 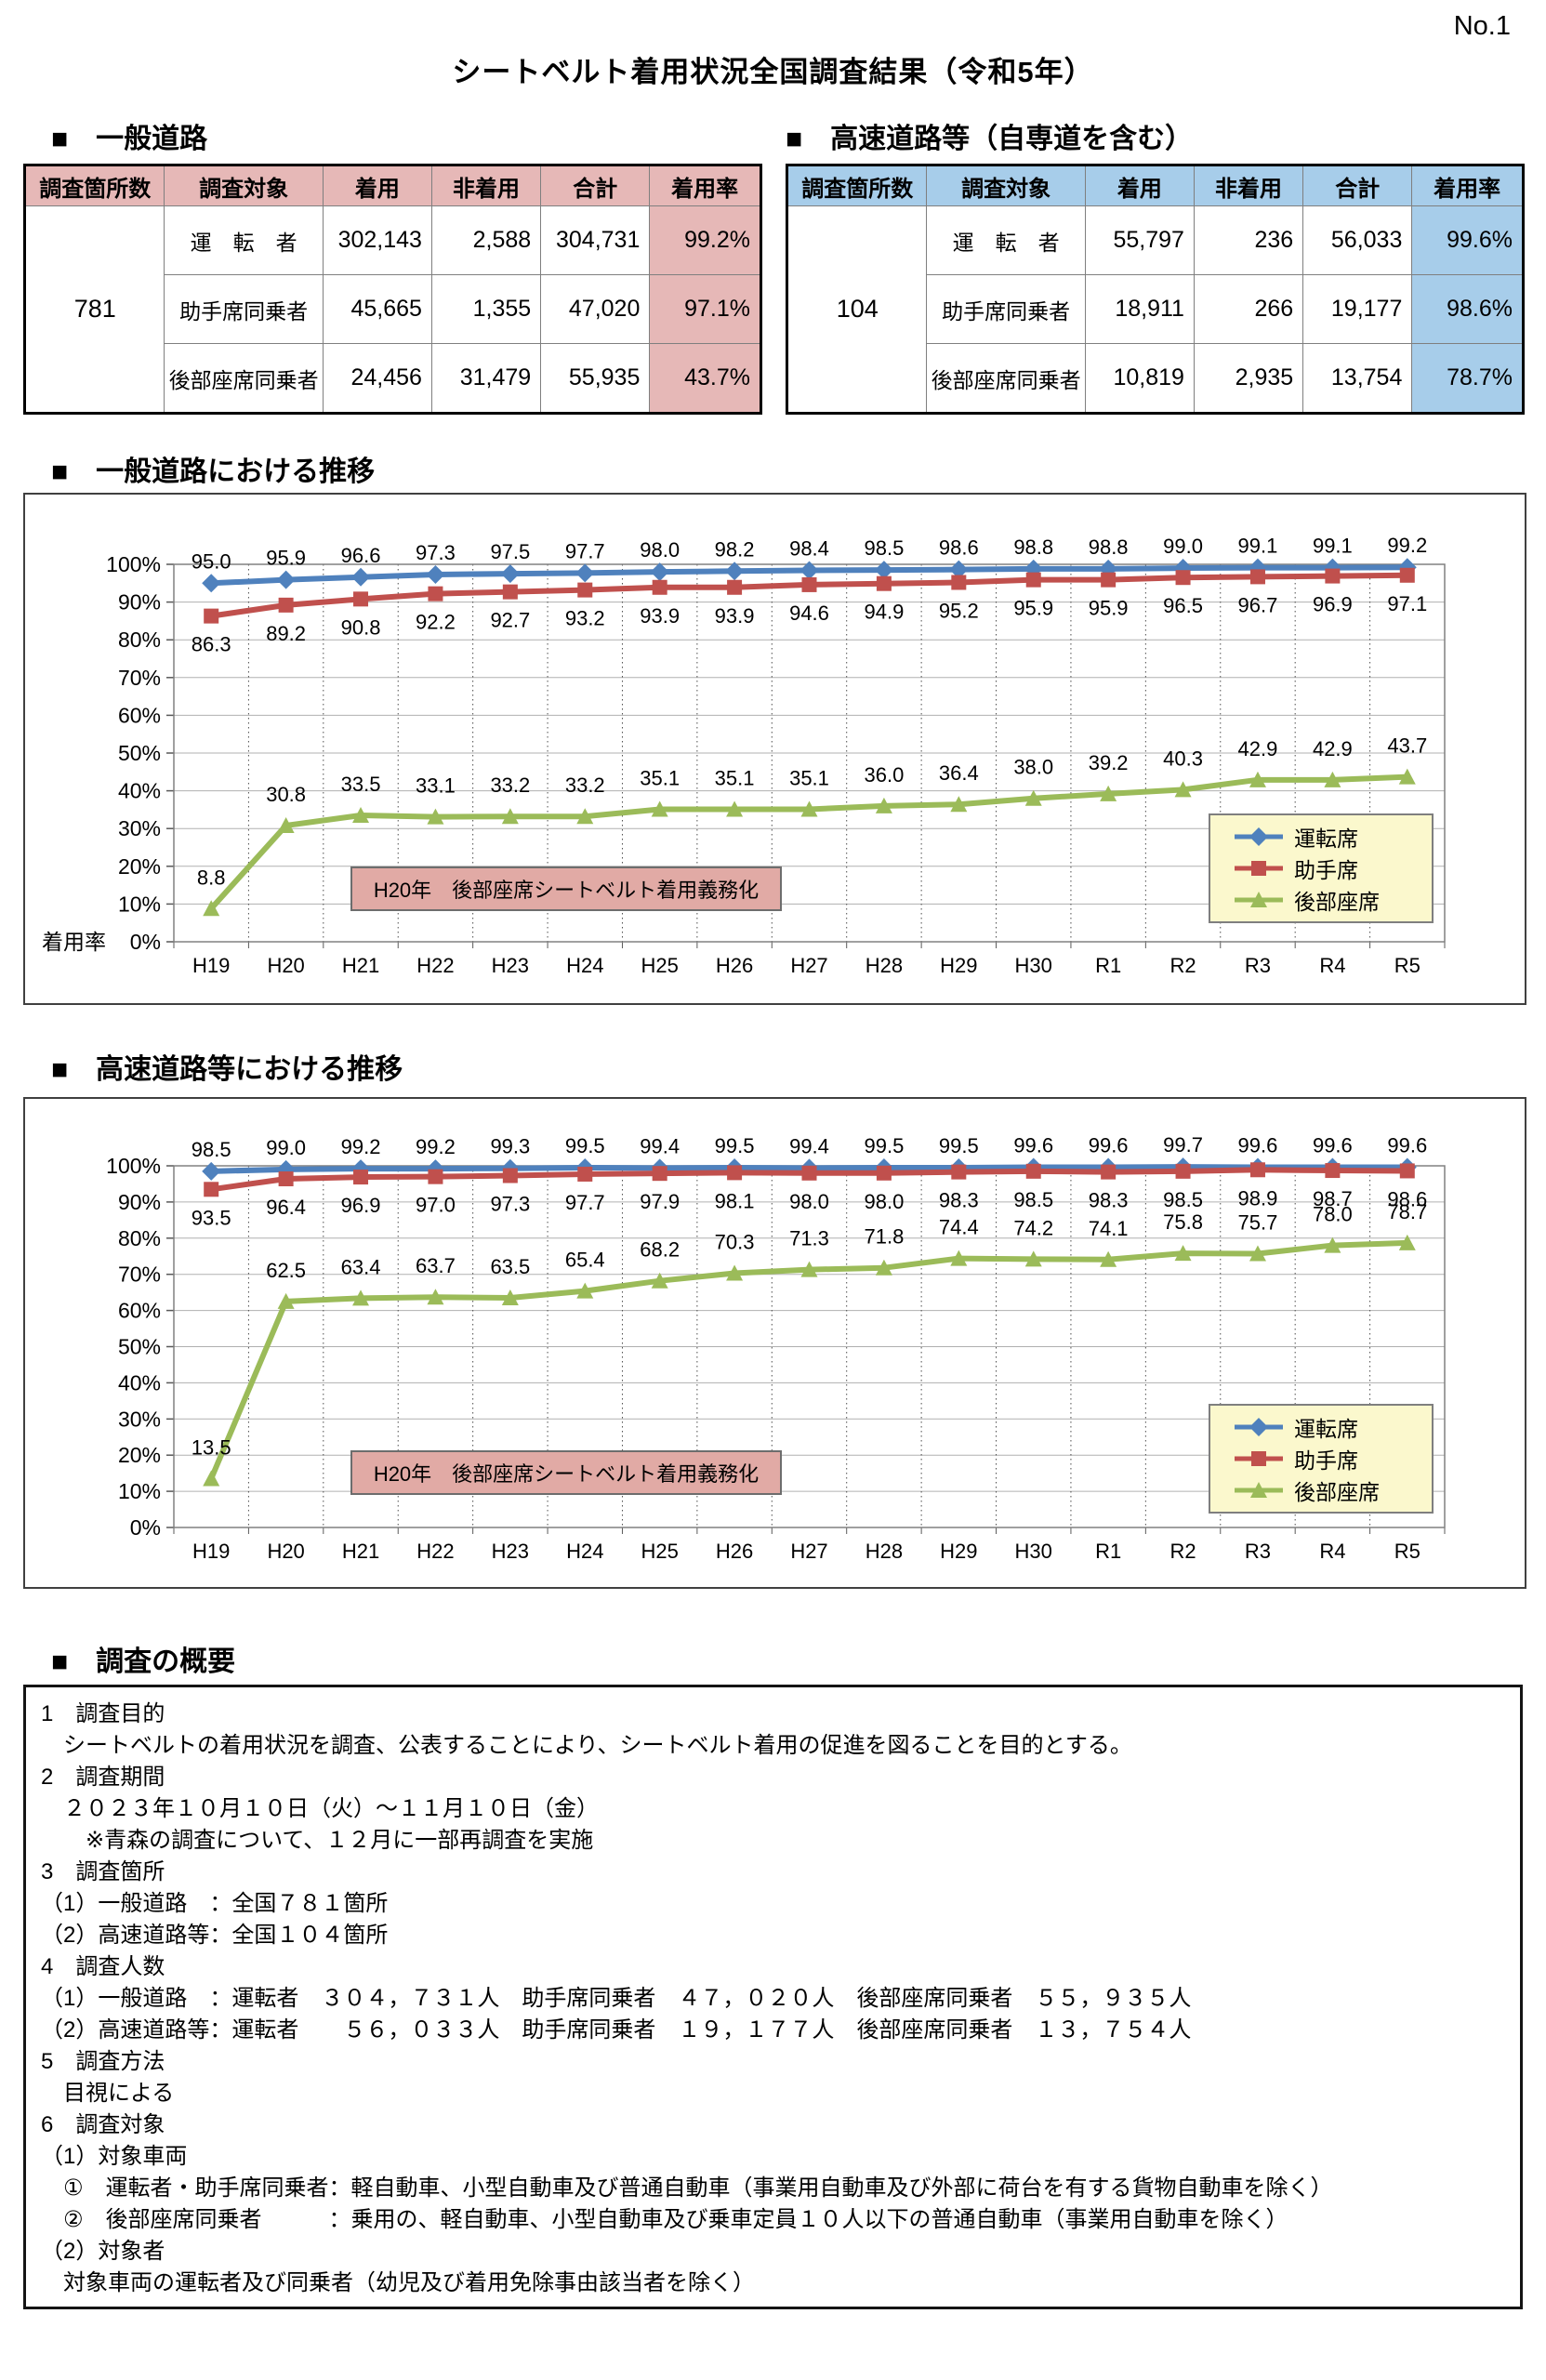 I want to click on legend-item-rear-seat: 後部座席, so click(x=1332, y=1490).